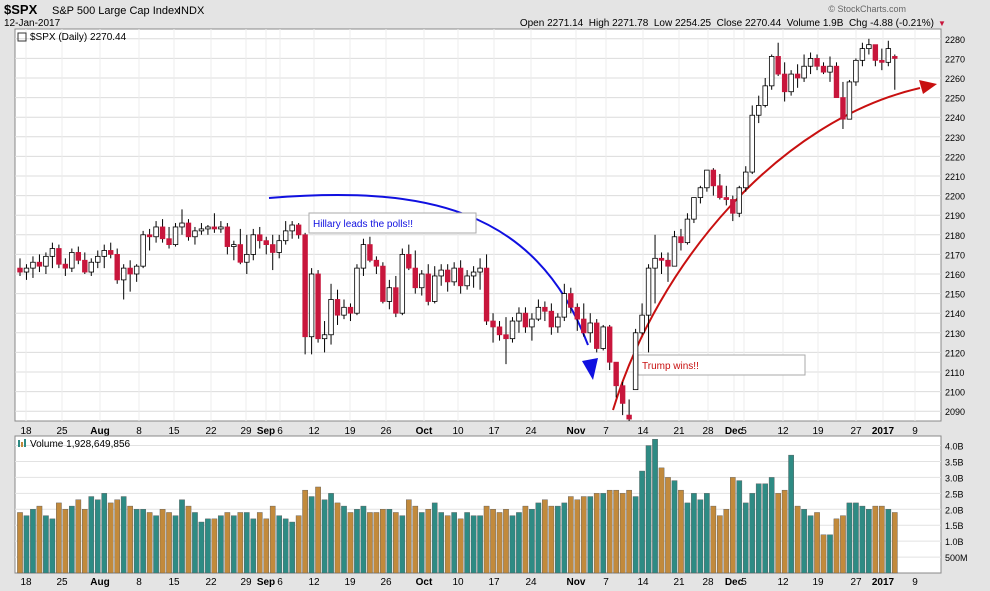 The image size is (990, 591). Describe the element at coordinates (643, 582) in the screenshot. I see `x-tick-label: 14` at that location.